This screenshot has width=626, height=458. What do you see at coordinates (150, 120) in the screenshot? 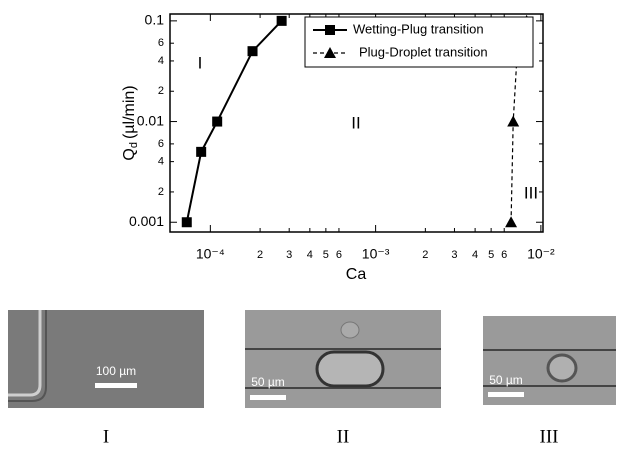
I see `y-tick-label: 0.01` at bounding box center [150, 120].